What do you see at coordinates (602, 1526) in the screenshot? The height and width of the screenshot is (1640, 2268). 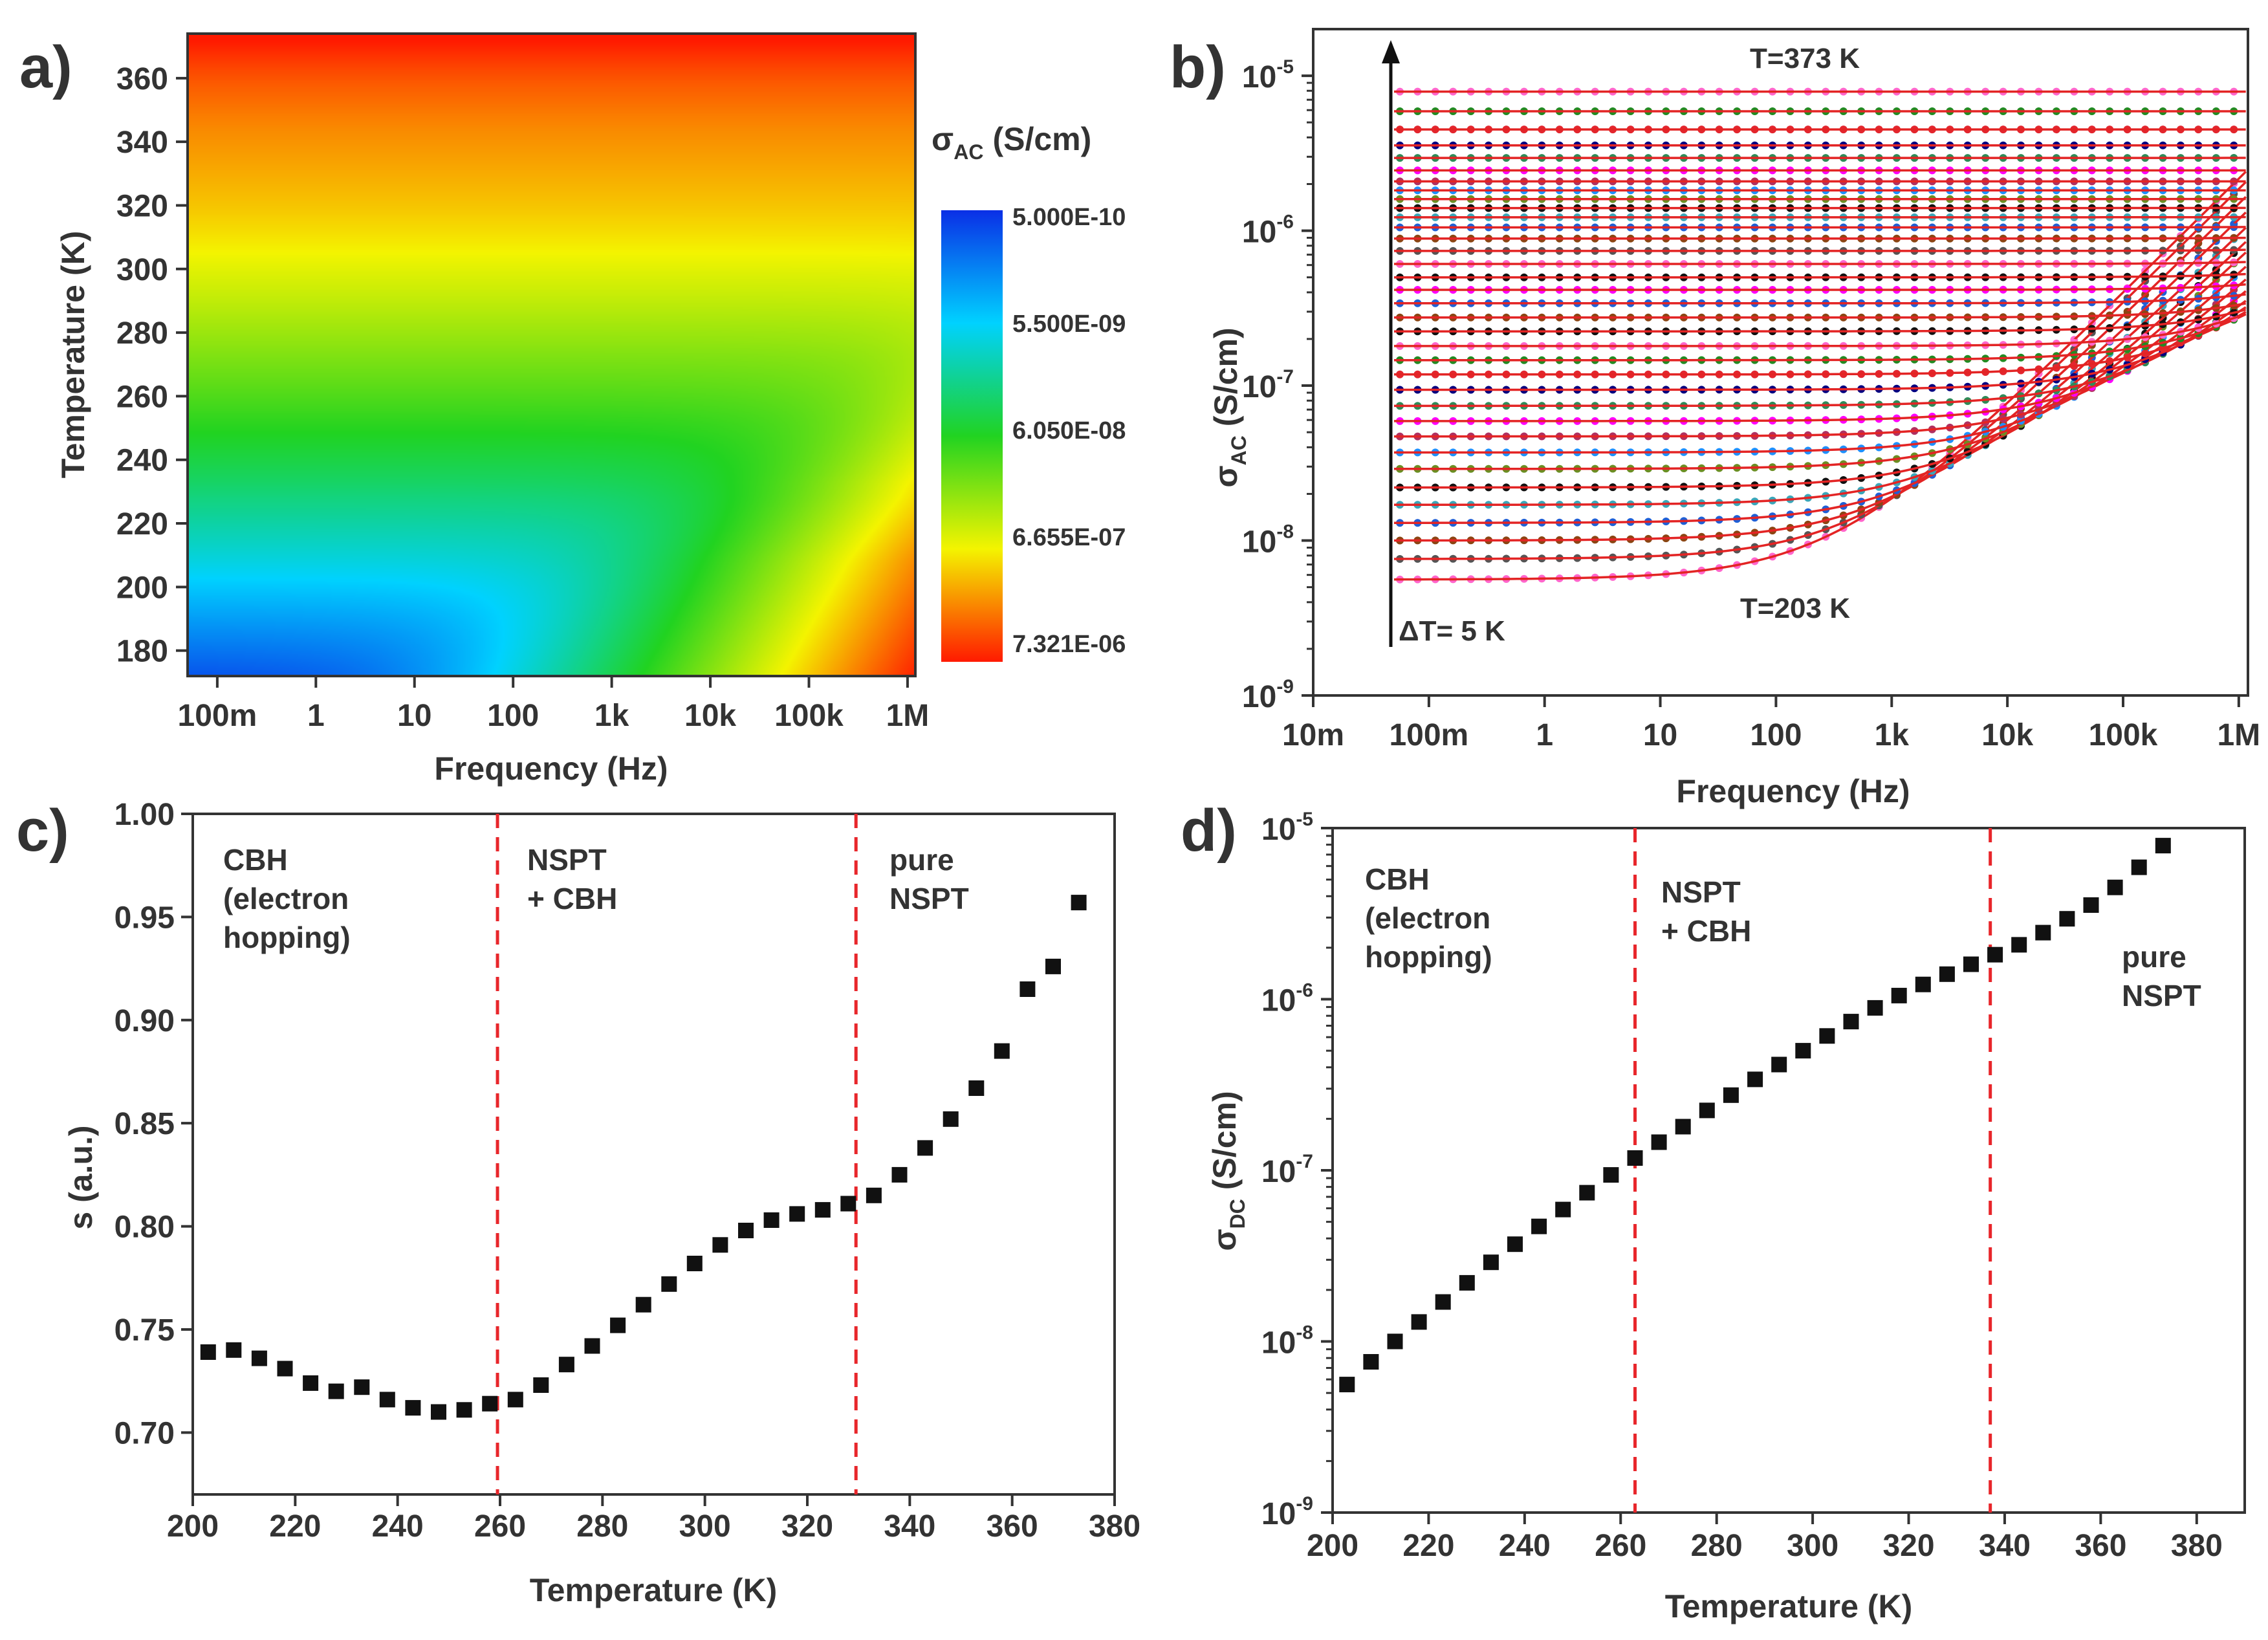 I see `panel-c-x-tick-label: 280` at bounding box center [602, 1526].